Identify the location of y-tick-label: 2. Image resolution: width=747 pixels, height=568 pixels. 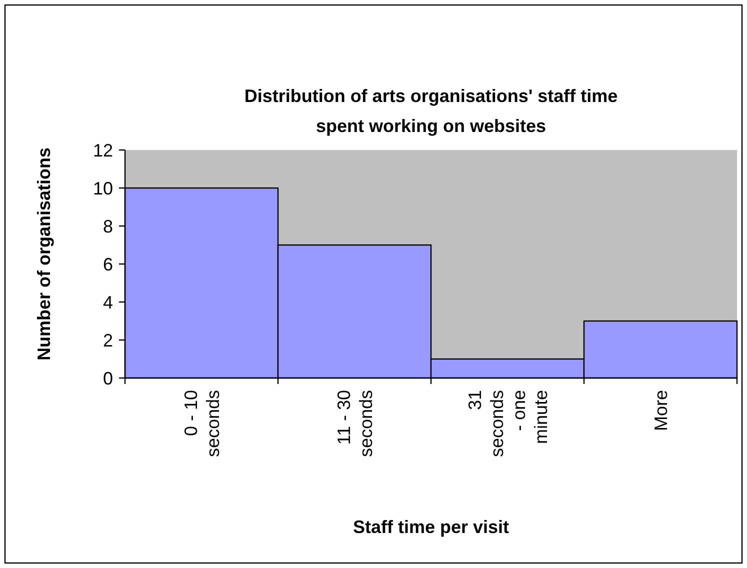
(107, 340).